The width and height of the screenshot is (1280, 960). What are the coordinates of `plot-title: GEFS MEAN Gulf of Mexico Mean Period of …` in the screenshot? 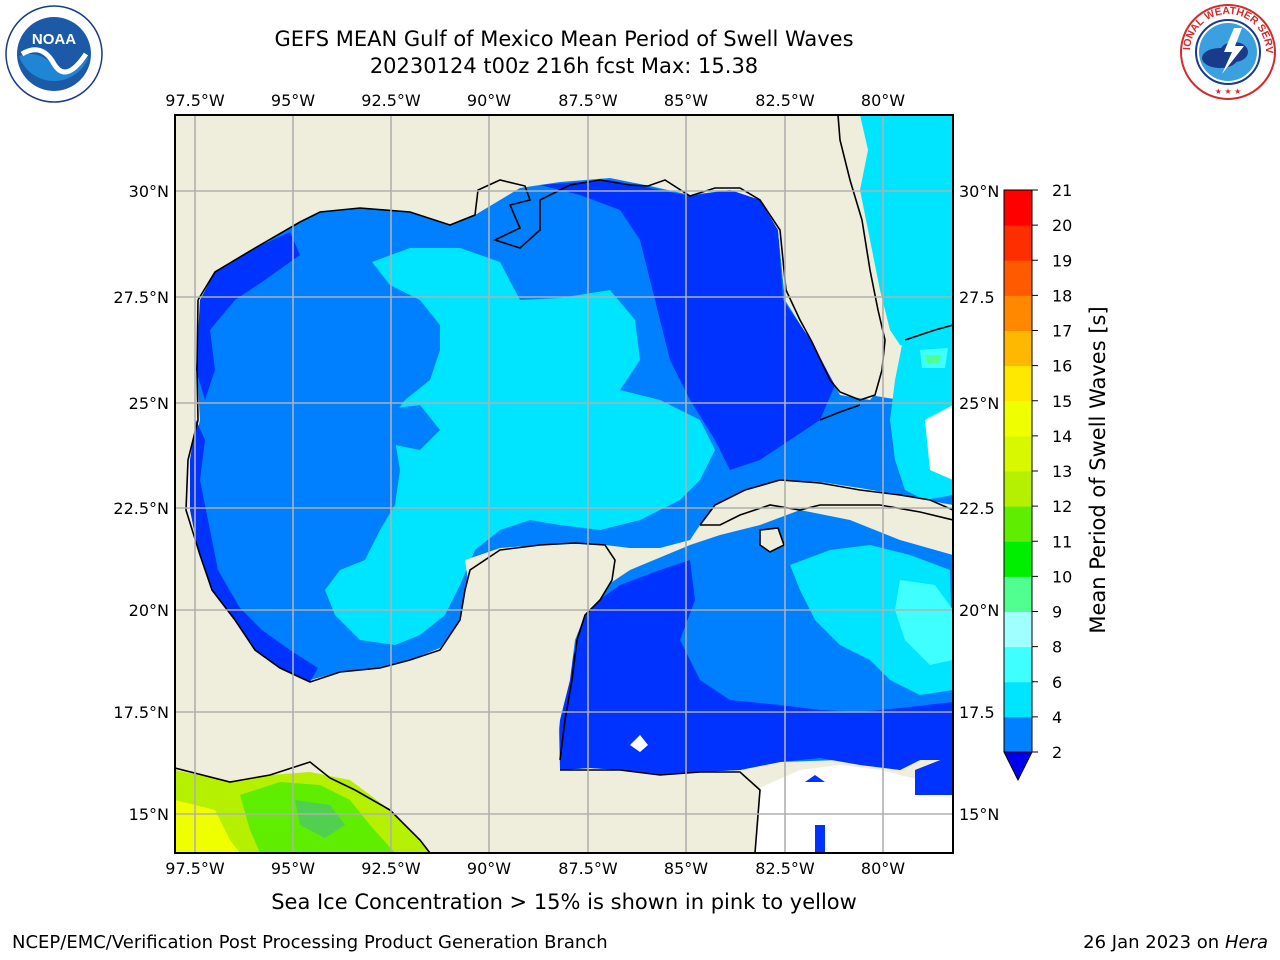 It's located at (564, 39).